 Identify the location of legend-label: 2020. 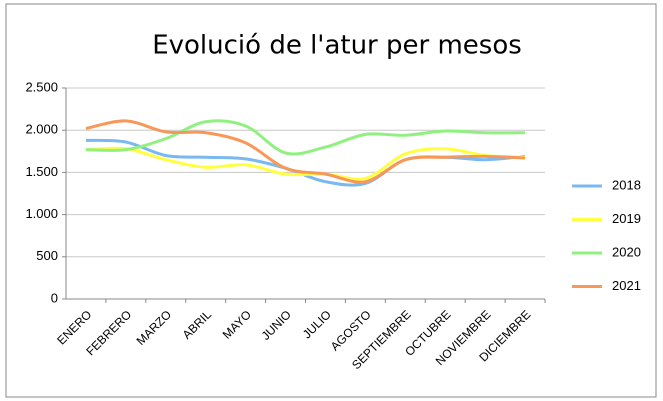
(626, 251).